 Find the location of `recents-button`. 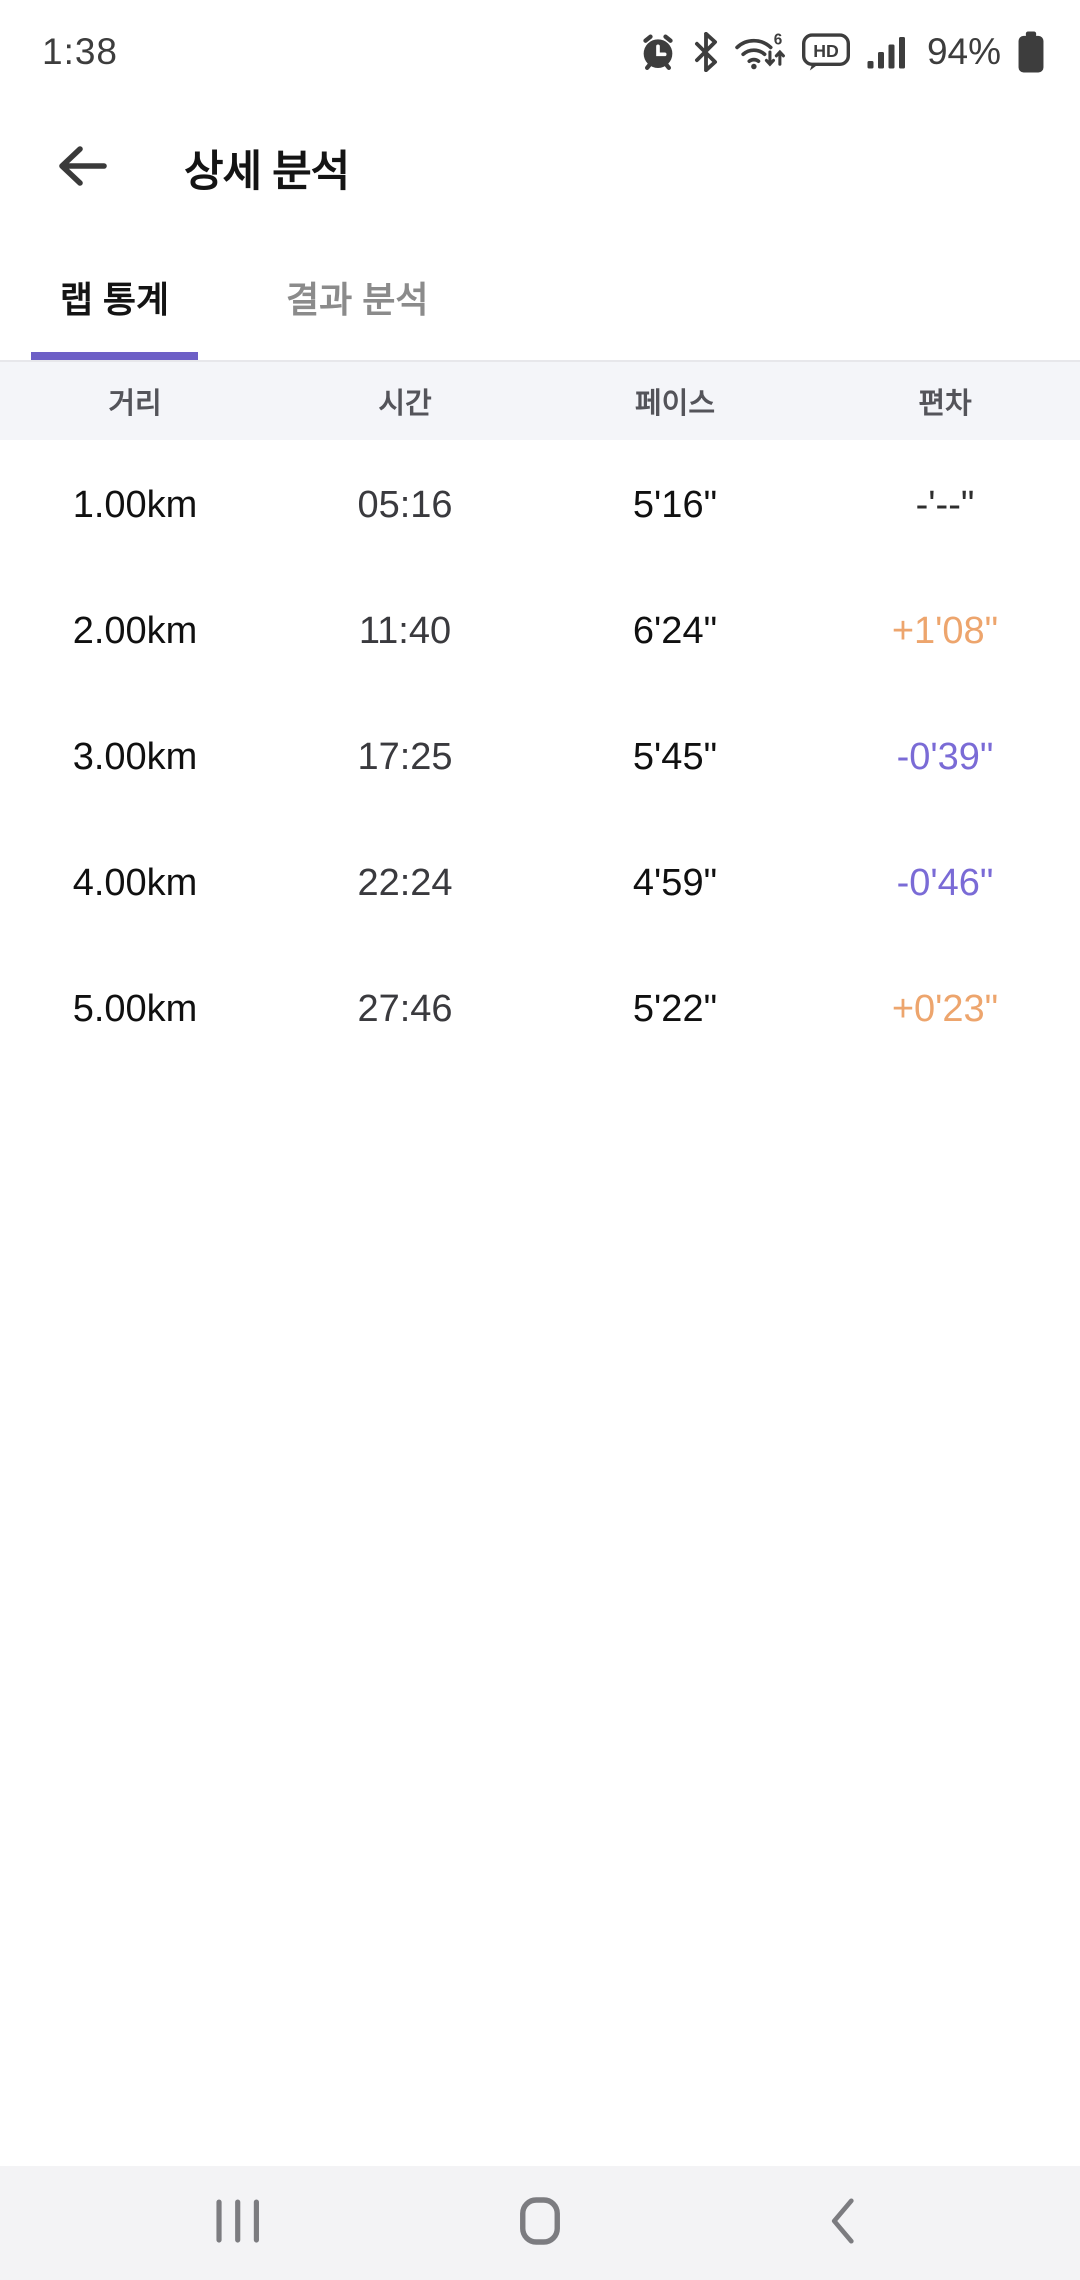

recents-button is located at coordinates (238, 2223).